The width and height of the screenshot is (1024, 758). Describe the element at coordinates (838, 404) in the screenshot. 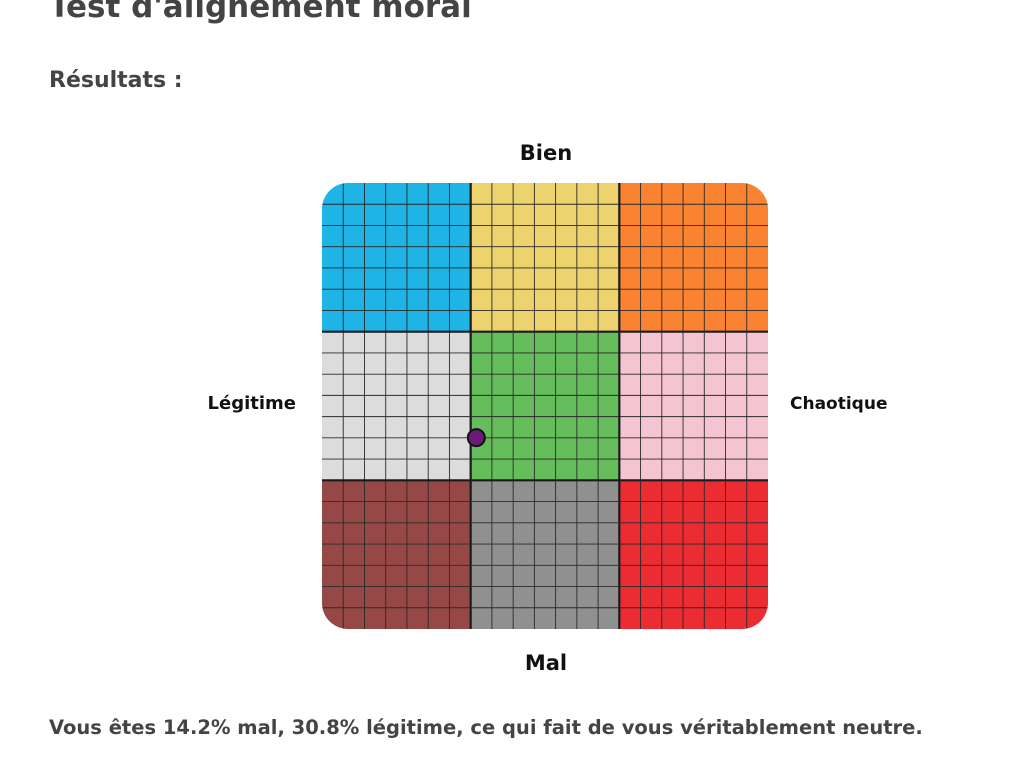

I see `axis-label-right: Chaotique` at that location.